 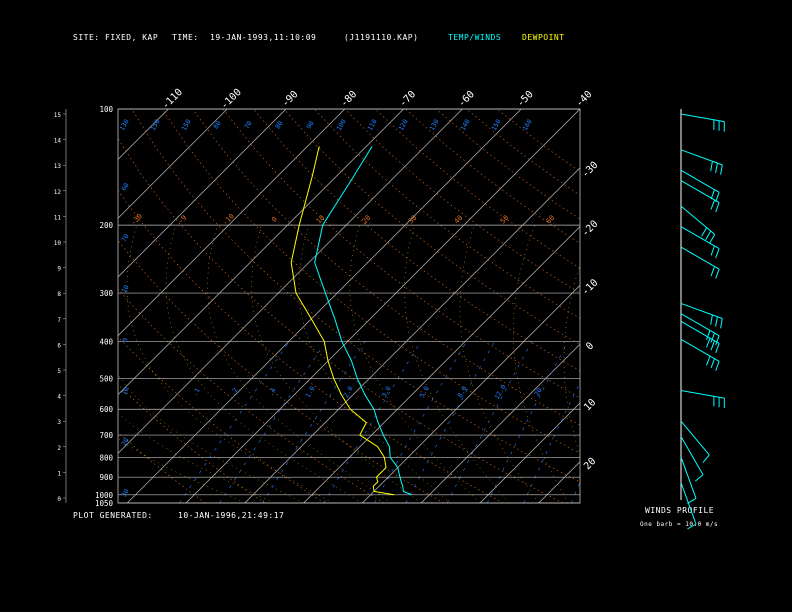 What do you see at coordinates (263, 37) in the screenshot?
I see `time-value: 19-JAN-1993,11:10:09` at bounding box center [263, 37].